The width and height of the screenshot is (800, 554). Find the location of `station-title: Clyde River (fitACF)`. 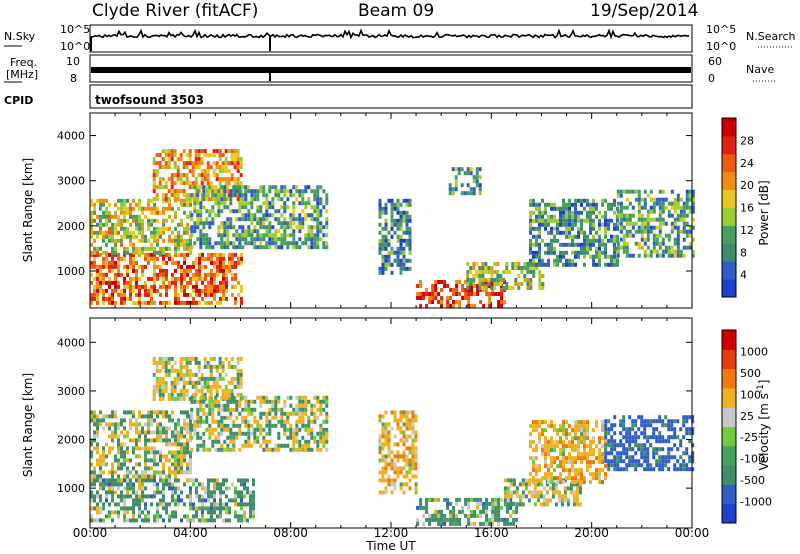

station-title: Clyde River (fitACF) is located at coordinates (175, 11).